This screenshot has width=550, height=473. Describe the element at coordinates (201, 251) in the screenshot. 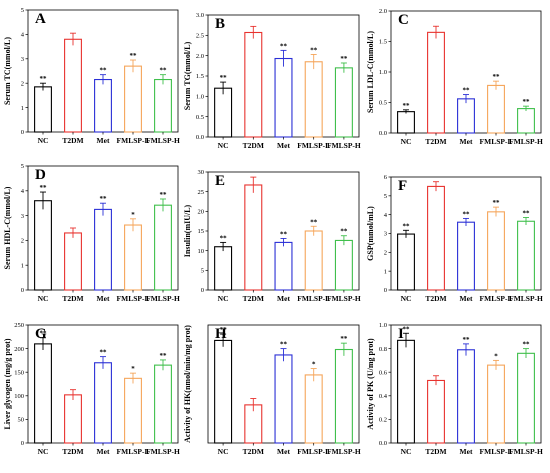

I see `y-tick-label: 10` at that location.